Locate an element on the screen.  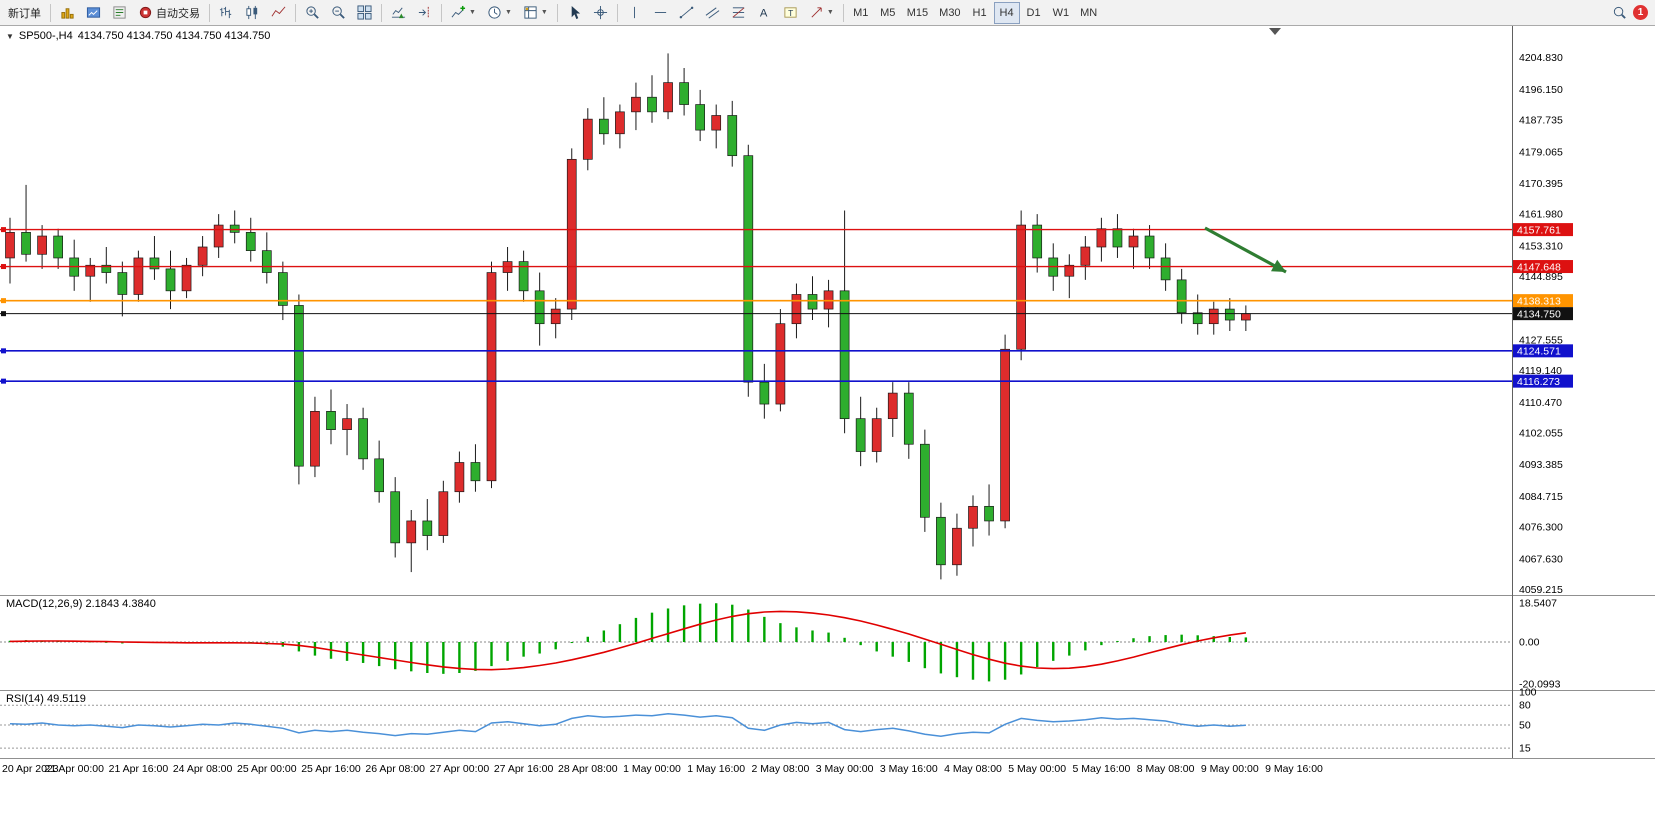
svg-text: 2 May 08:00 is located at coordinates (781, 769).